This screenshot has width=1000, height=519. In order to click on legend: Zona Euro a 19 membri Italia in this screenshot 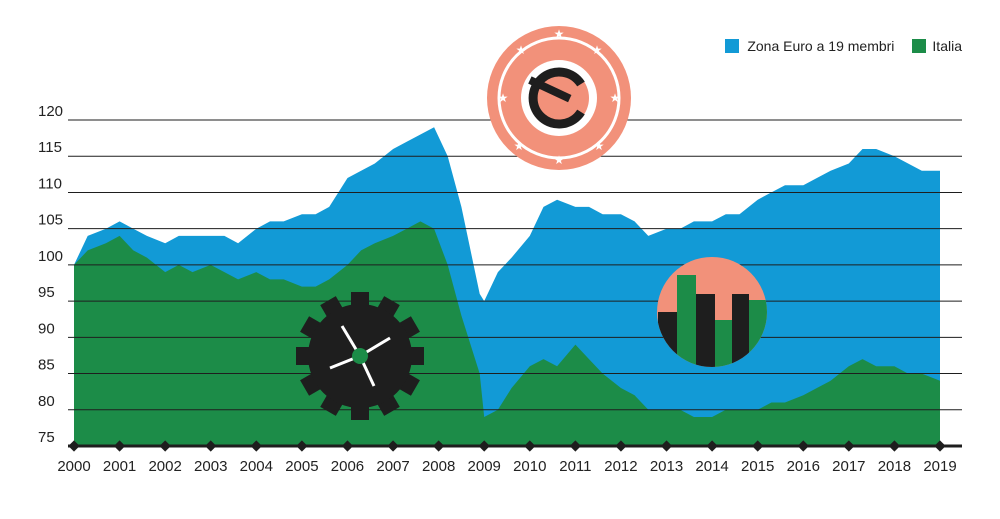, I will do `click(843, 46)`.